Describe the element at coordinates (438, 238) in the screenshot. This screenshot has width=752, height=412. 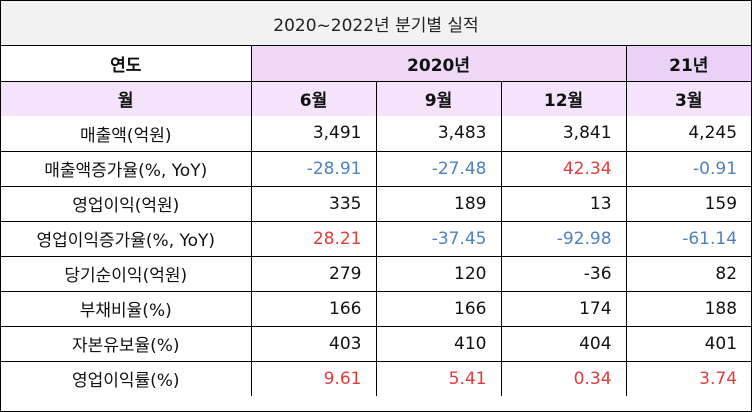
I see `value-cell: -37.45` at that location.